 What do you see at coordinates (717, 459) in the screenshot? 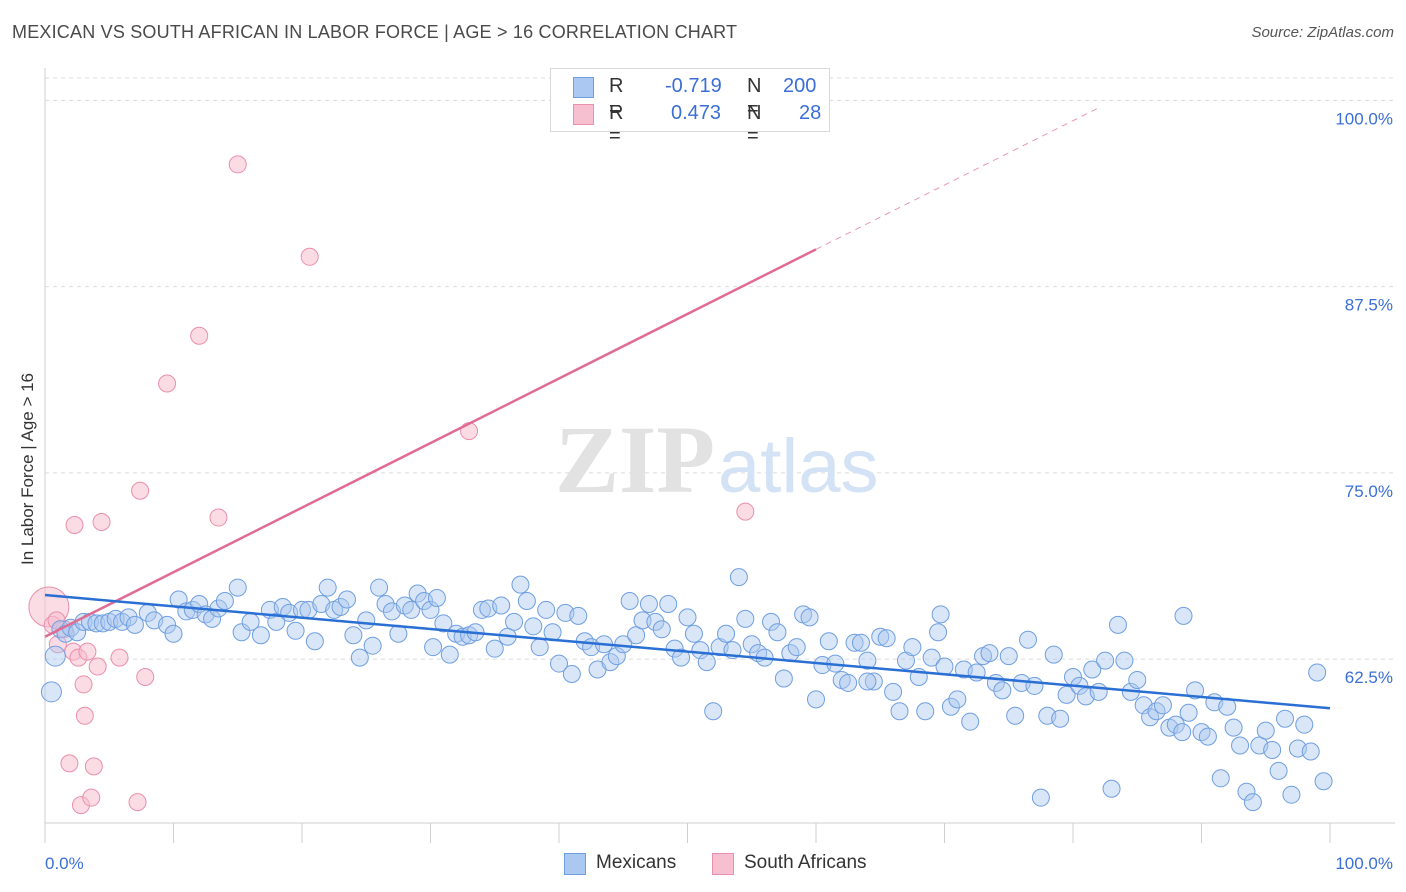
I see `zipatlas-watermark: ZIP atlas` at bounding box center [717, 459].